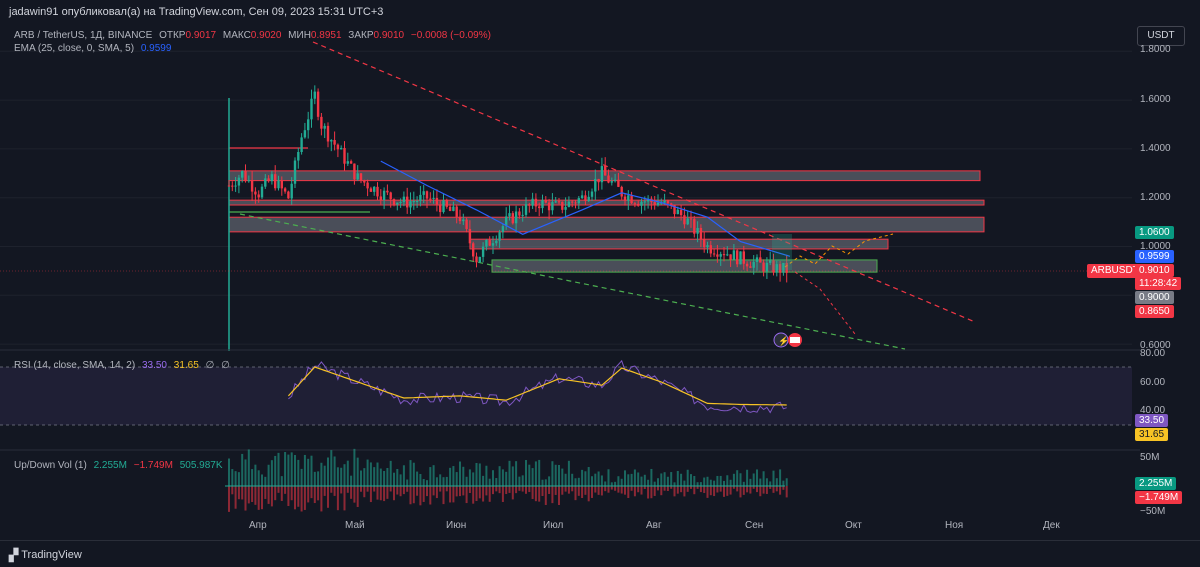  What do you see at coordinates (361, 35) in the screenshot?
I see `close-label: ЗАКР` at bounding box center [361, 35].